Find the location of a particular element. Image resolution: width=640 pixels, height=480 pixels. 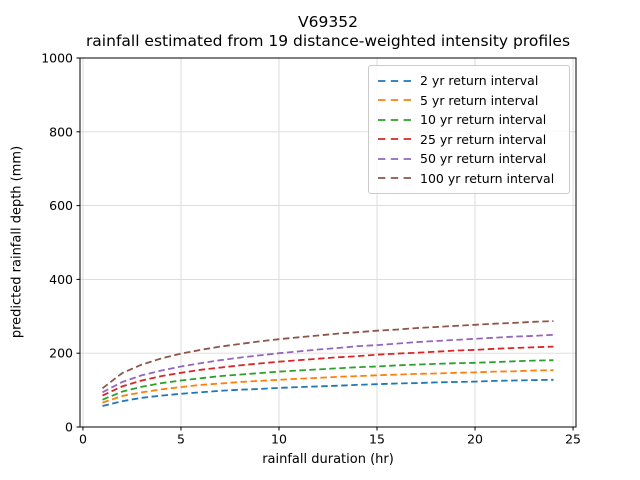

legend-label: 10 yr return interval is located at coordinates (483, 120).